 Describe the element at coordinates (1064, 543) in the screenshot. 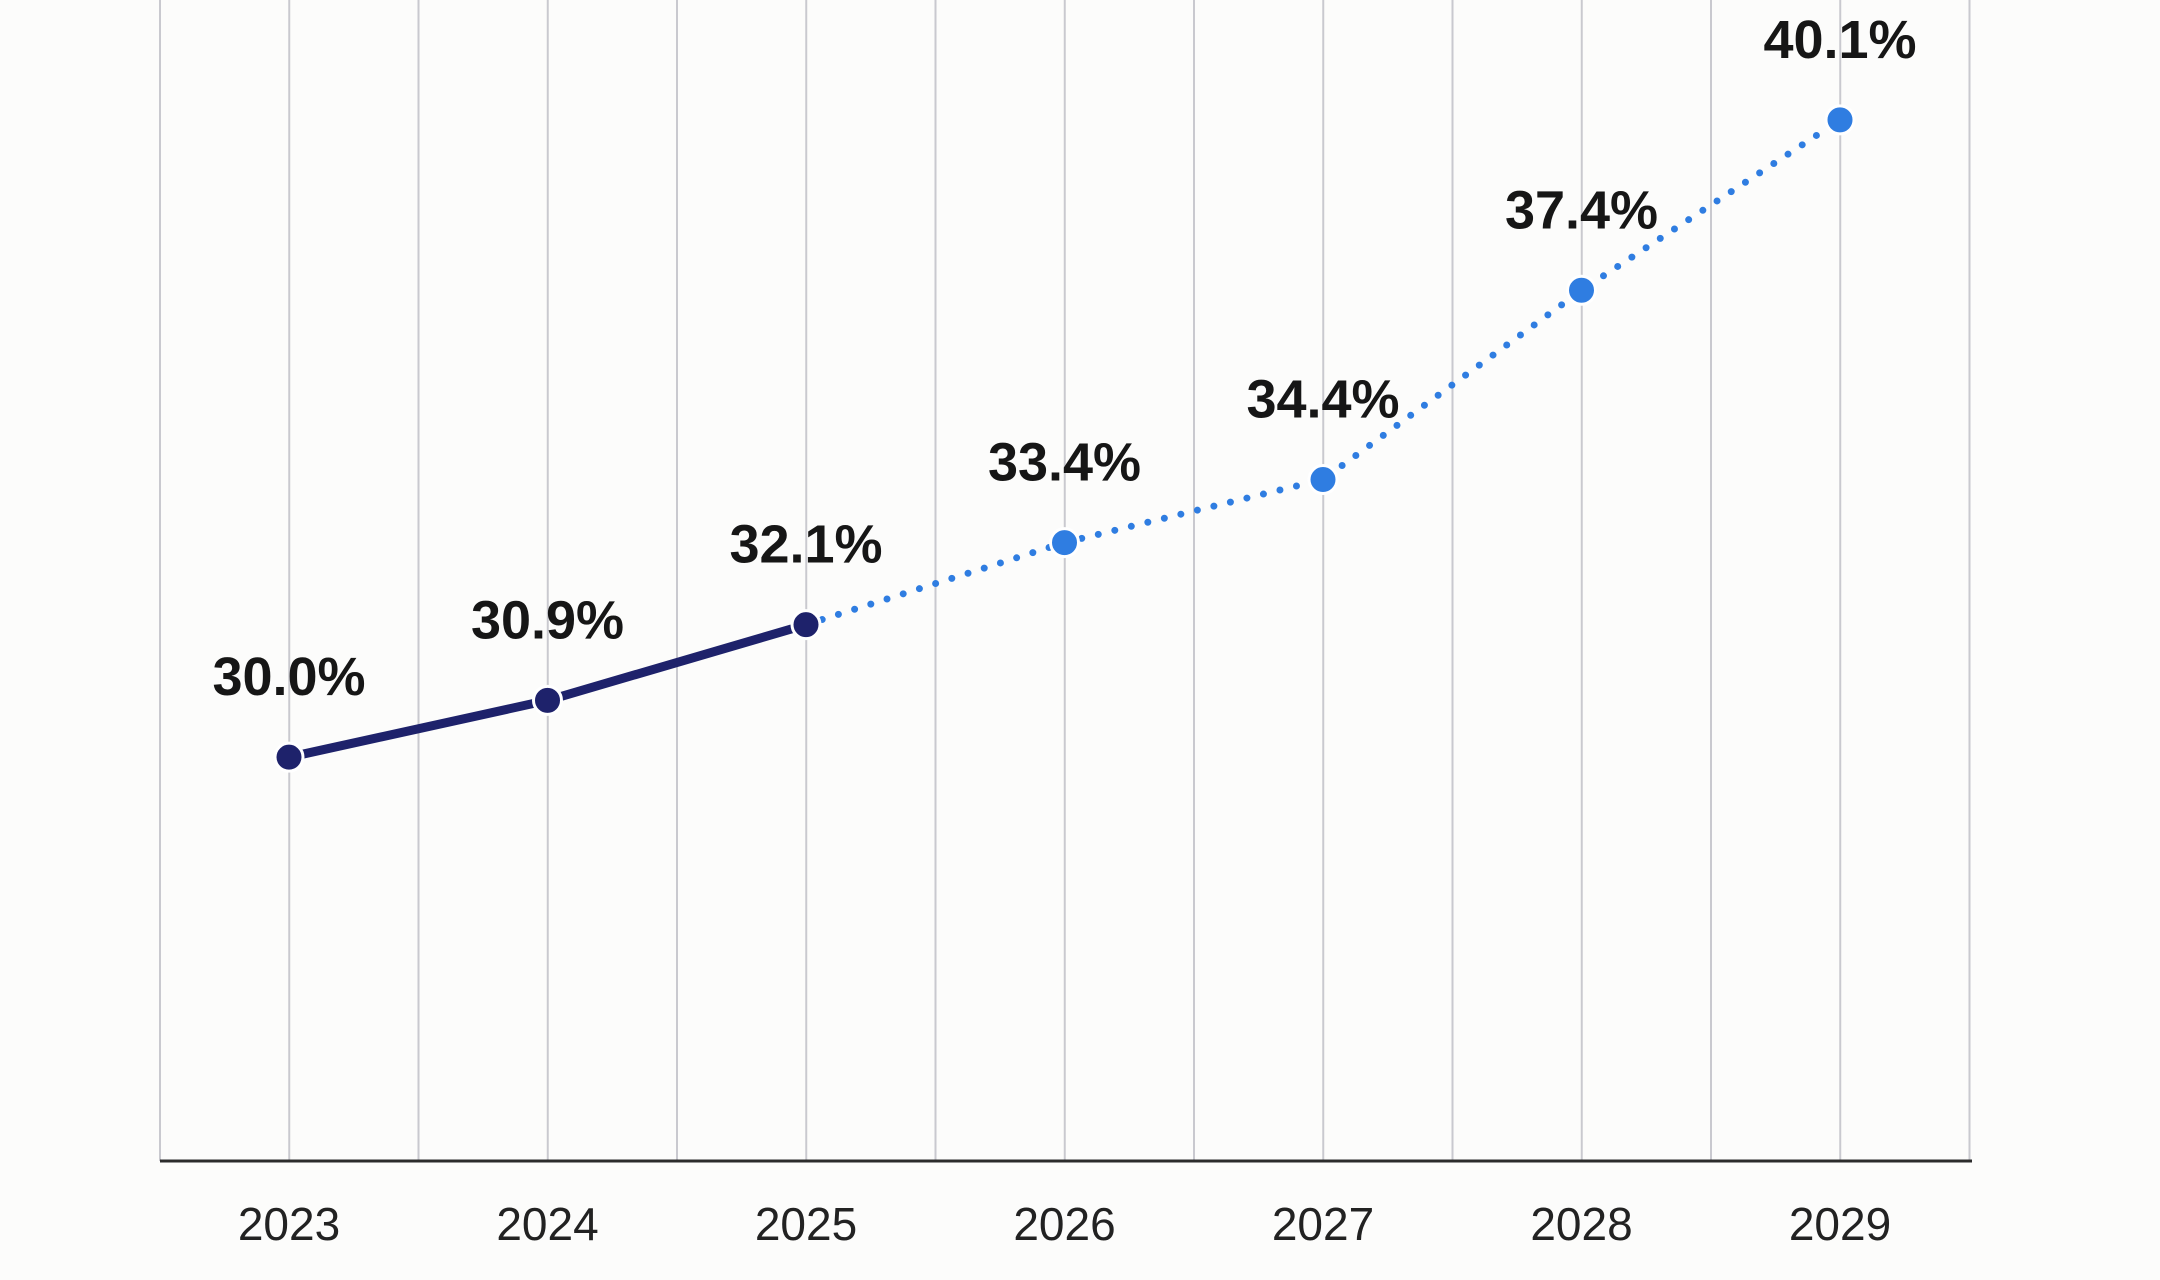

I see `data-point-2026` at that location.